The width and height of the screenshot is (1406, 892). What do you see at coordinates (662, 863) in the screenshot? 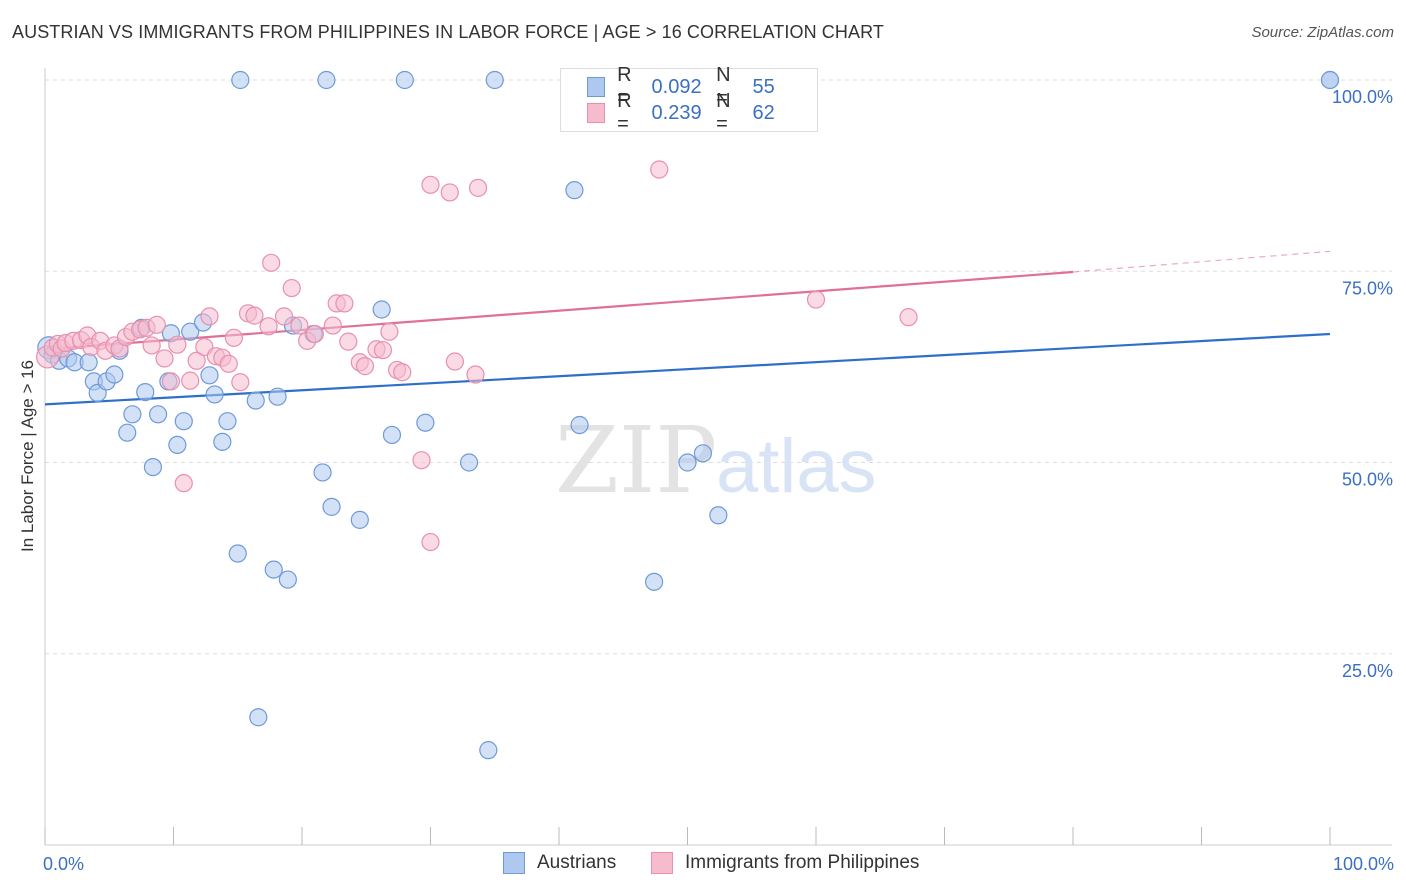
I see `philippines-legend-swatch` at bounding box center [662, 863].